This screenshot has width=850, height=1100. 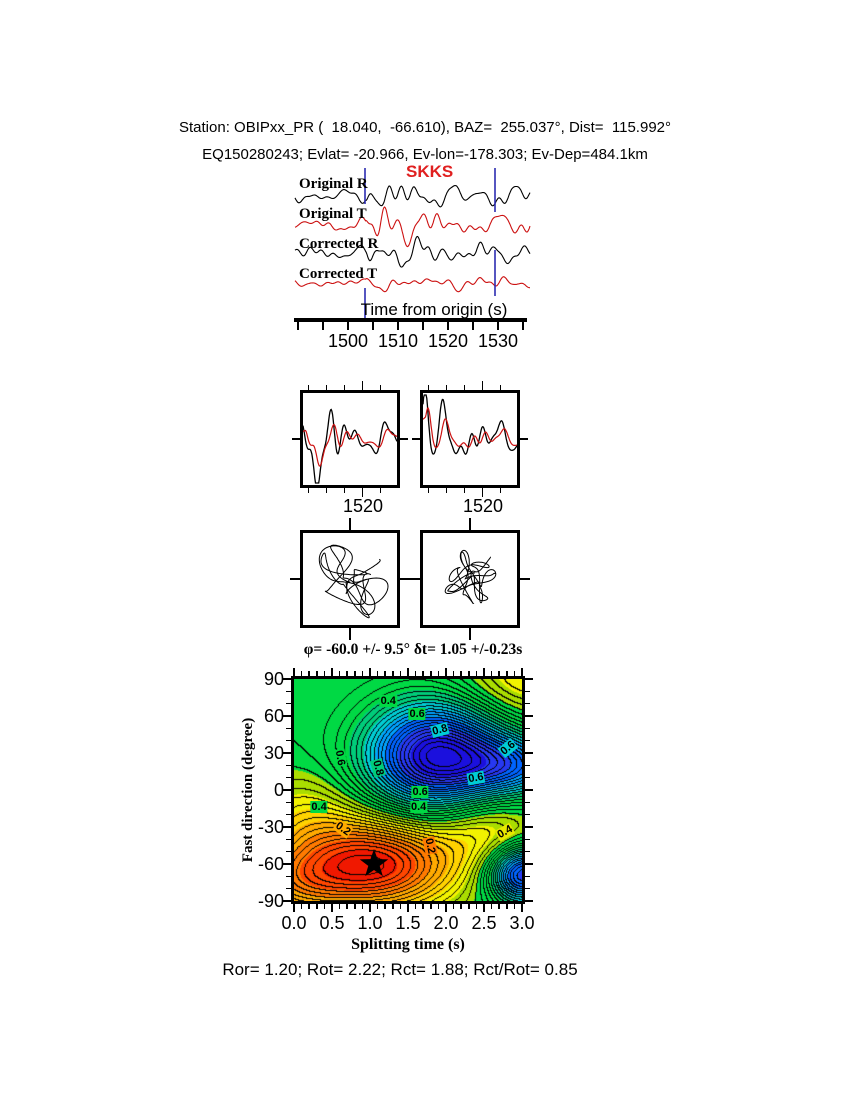 I want to click on contour-y-tick-label: 30, so click(x=273, y=753).